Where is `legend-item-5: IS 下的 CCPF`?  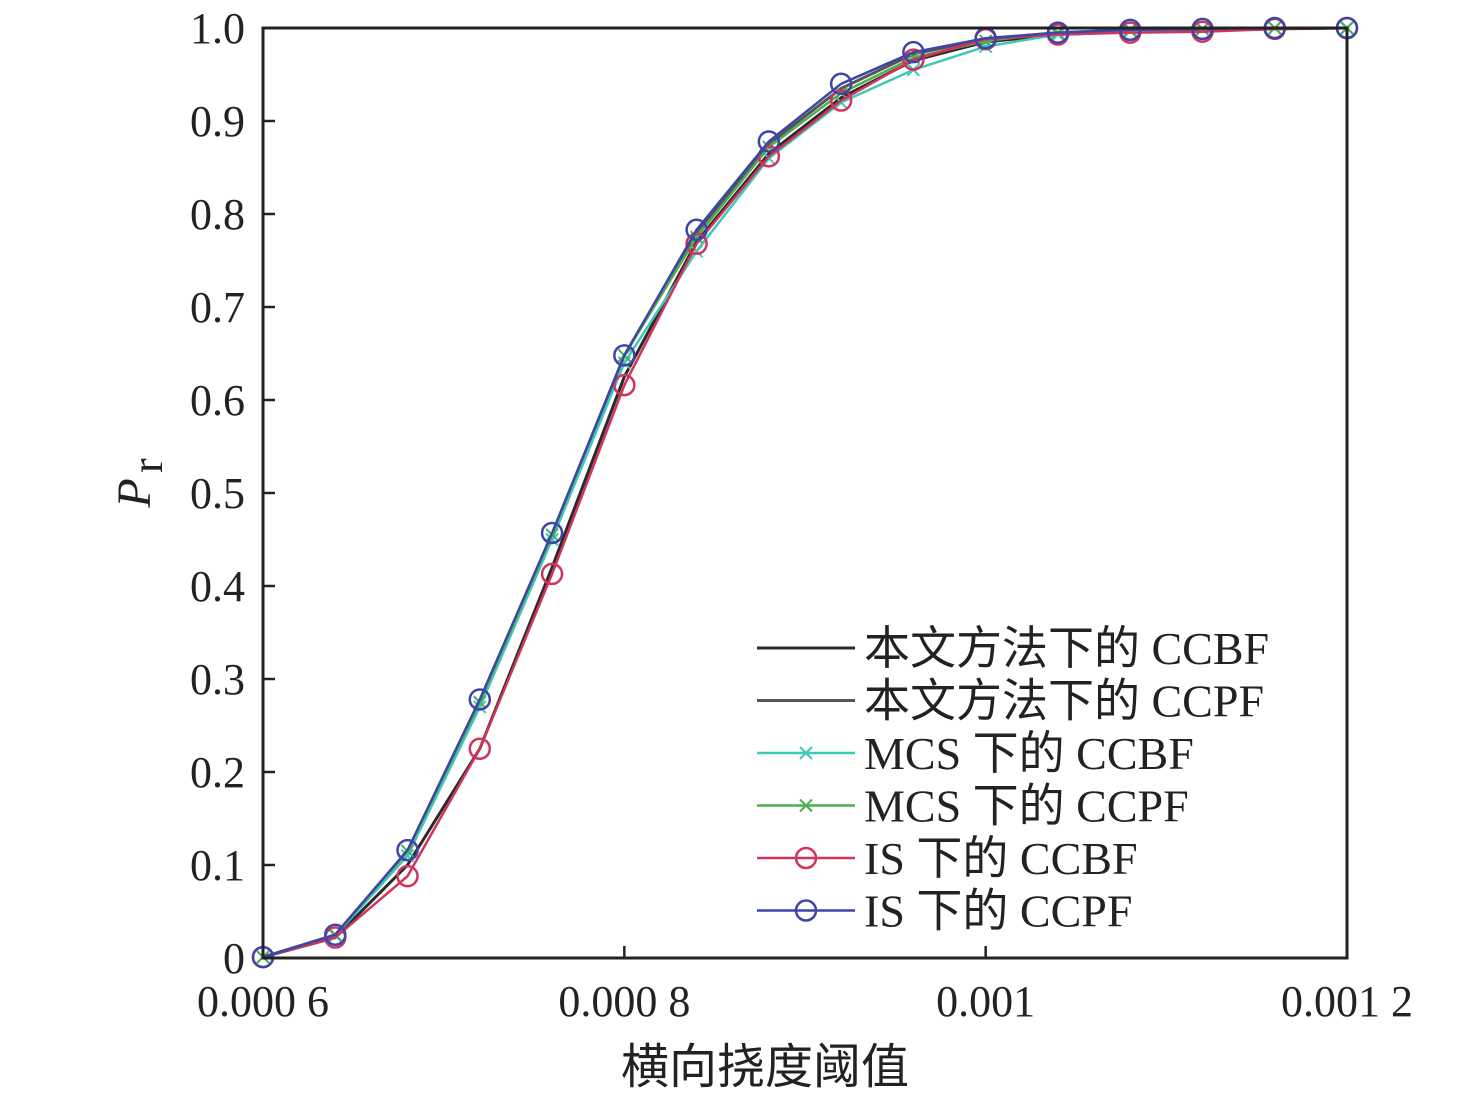
legend-item-5: IS 下的 CCPF is located at coordinates (944, 911).